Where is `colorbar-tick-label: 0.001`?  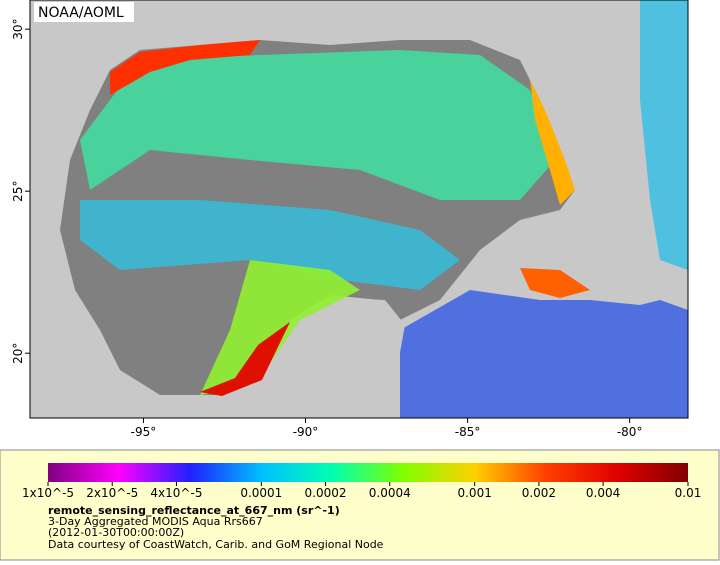
colorbar-tick-label: 0.001 is located at coordinates (474, 493).